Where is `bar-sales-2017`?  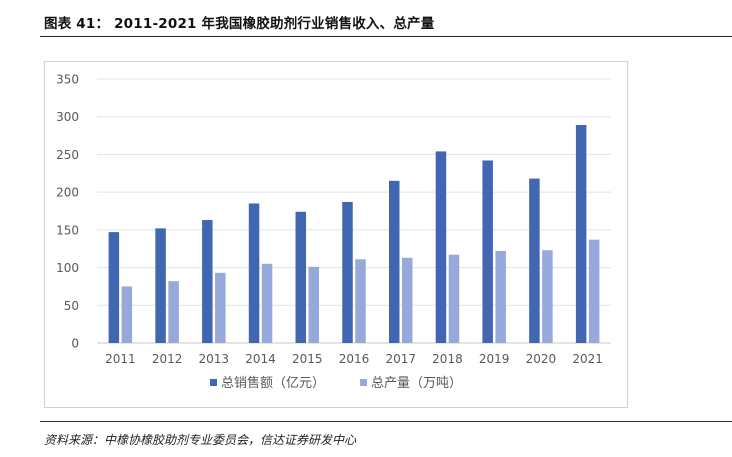 bar-sales-2017 is located at coordinates (394, 261).